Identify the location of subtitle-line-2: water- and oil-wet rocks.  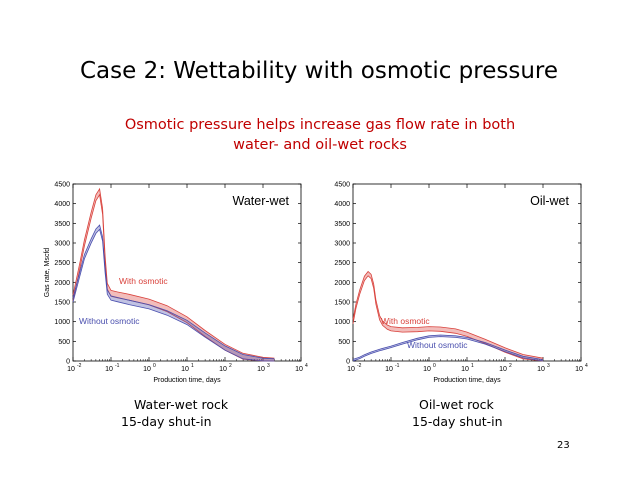
(320, 145).